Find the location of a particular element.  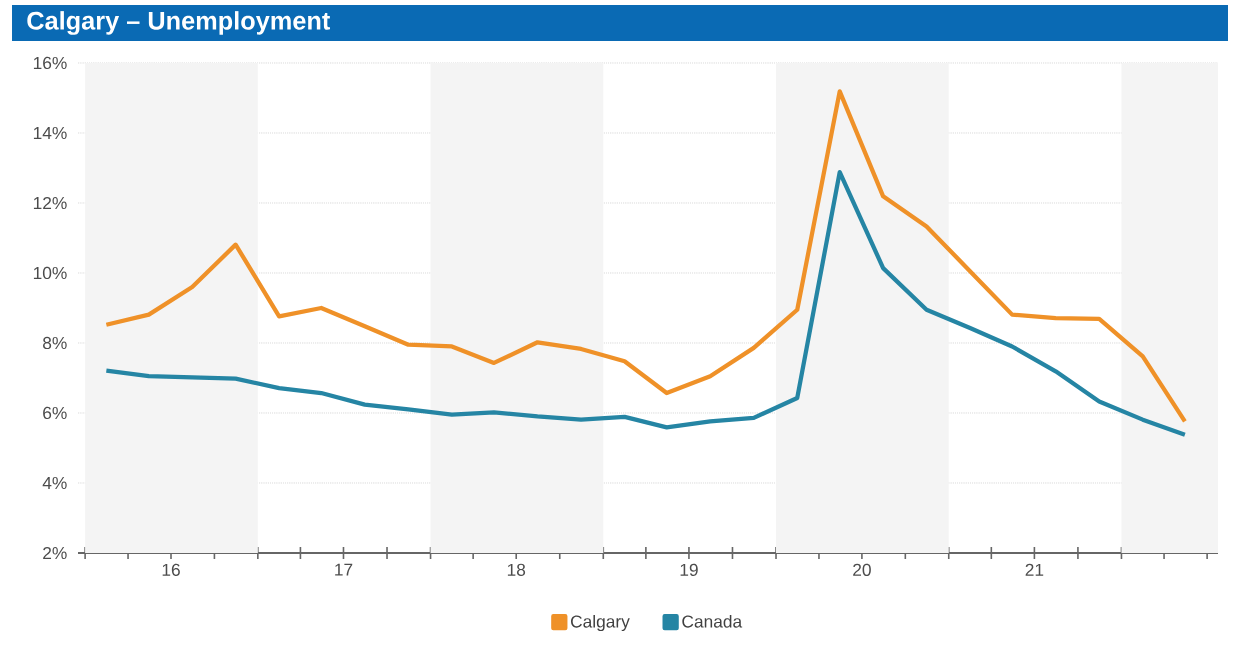

x-tick-label: 19 is located at coordinates (689, 569).